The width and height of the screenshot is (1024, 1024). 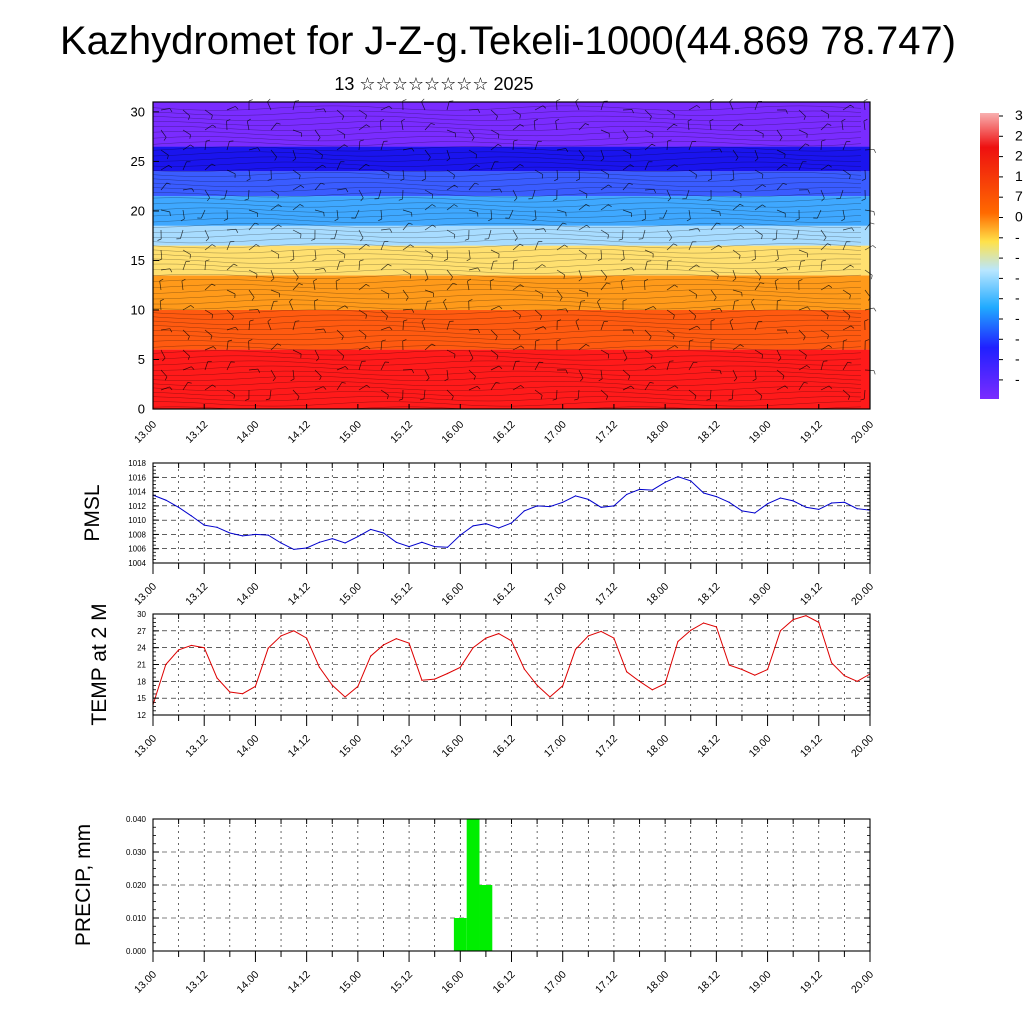 I want to click on heatmap-x-tick-label: 18.00, so click(x=657, y=432).